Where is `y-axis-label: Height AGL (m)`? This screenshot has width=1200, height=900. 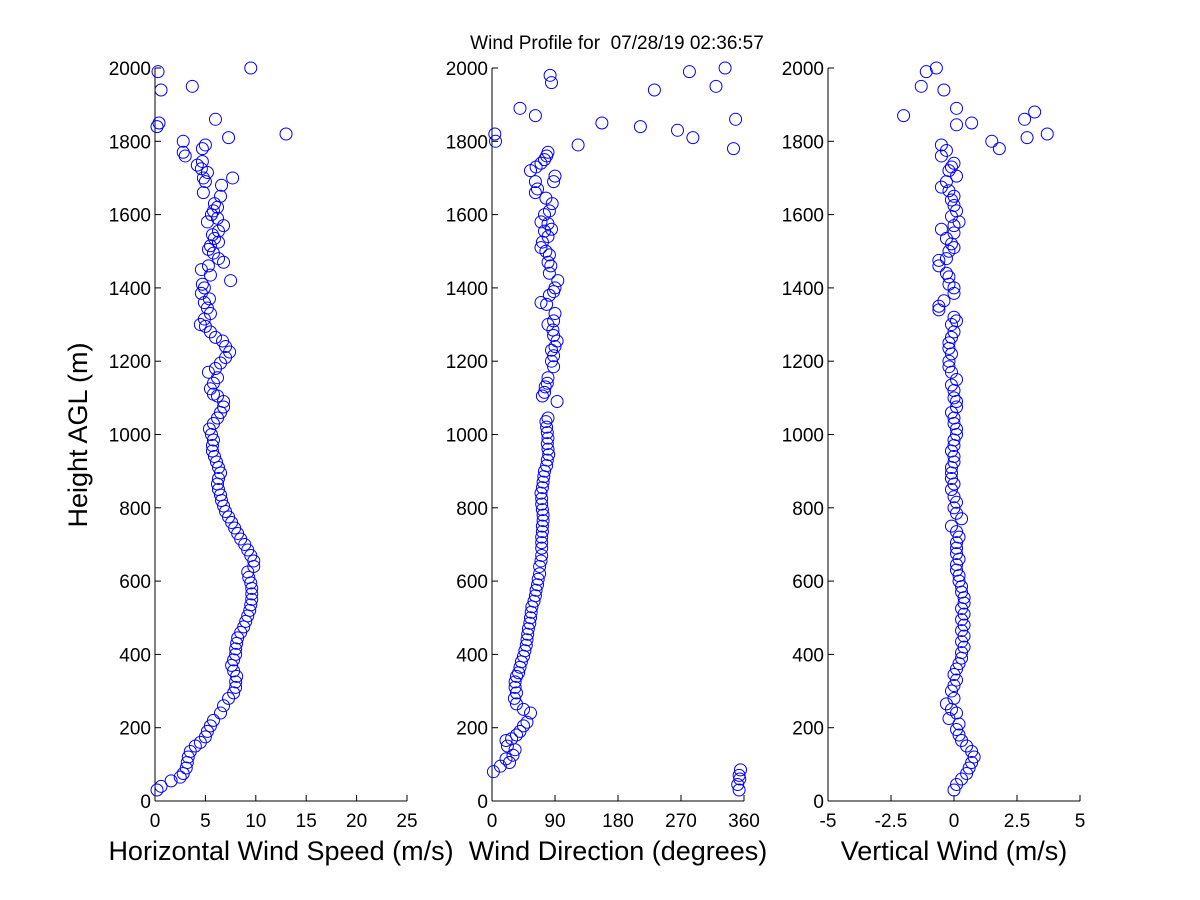
y-axis-label: Height AGL (m) is located at coordinates (78, 434).